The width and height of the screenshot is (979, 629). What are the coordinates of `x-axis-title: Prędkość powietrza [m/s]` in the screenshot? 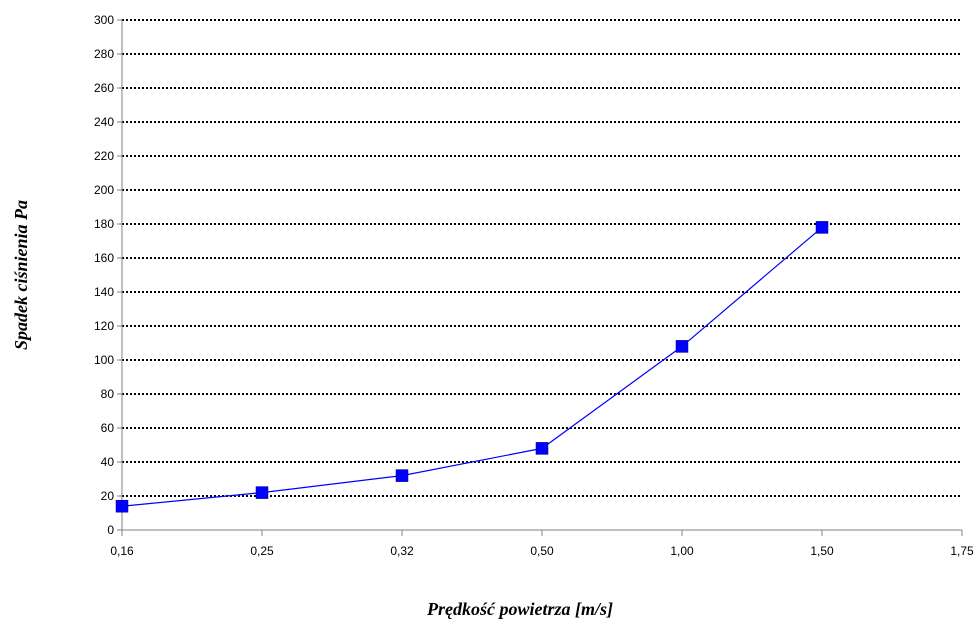 It's located at (519, 609).